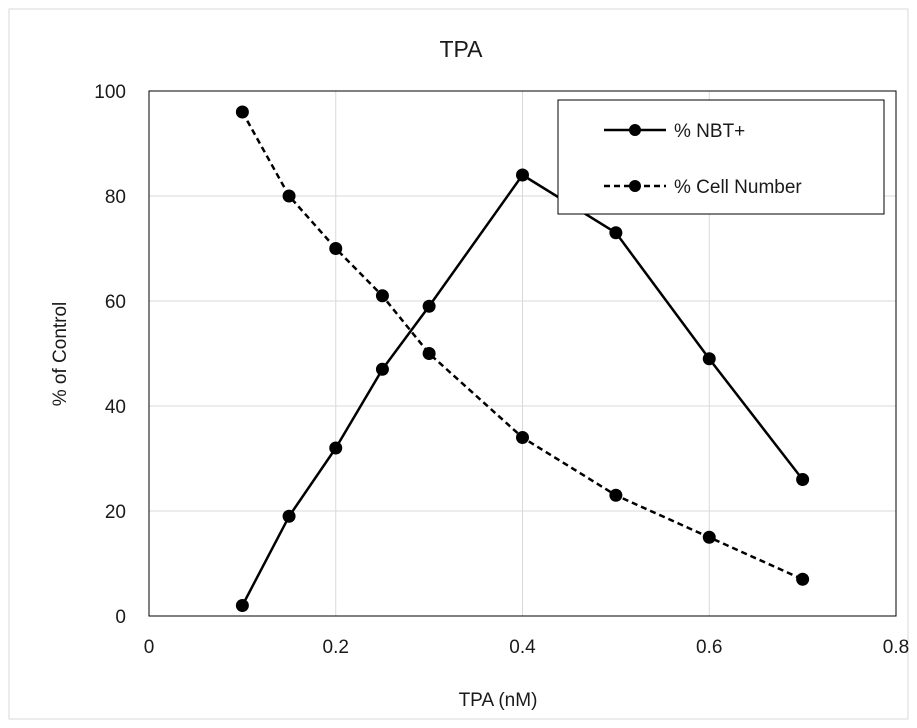 This screenshot has height=728, width=917. I want to click on x-axis-ticks: 0 0.2 0.4 0.6 0.8, so click(527, 647).